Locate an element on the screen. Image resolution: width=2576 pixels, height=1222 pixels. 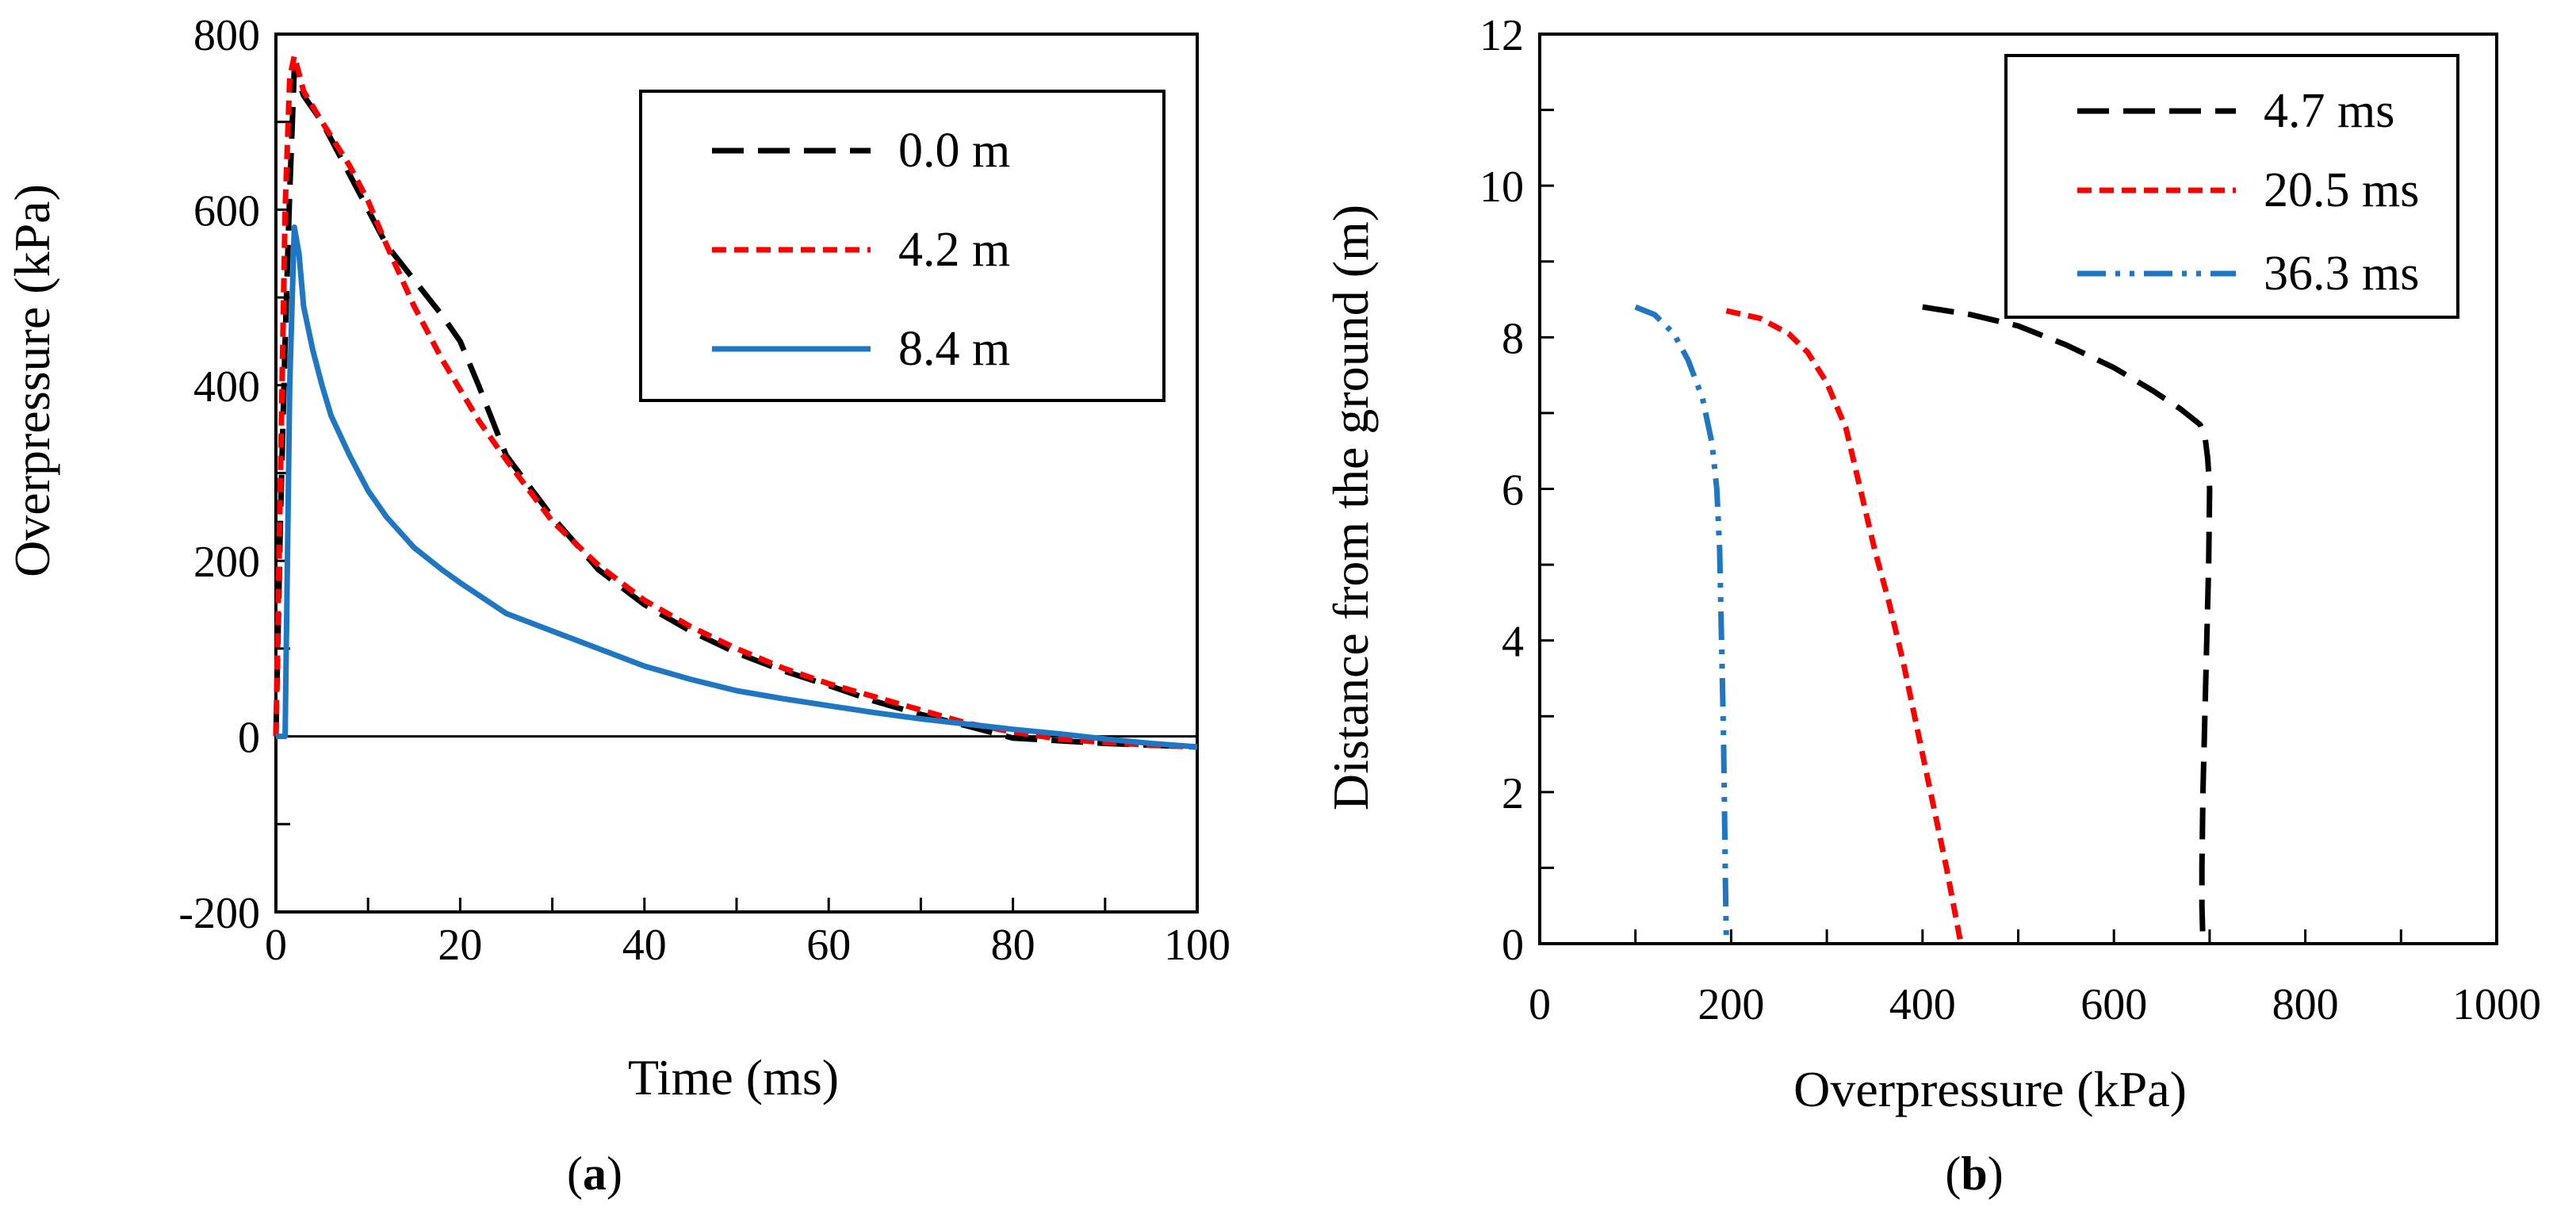
panel-a-y-tick-label: 600 is located at coordinates (226, 211).